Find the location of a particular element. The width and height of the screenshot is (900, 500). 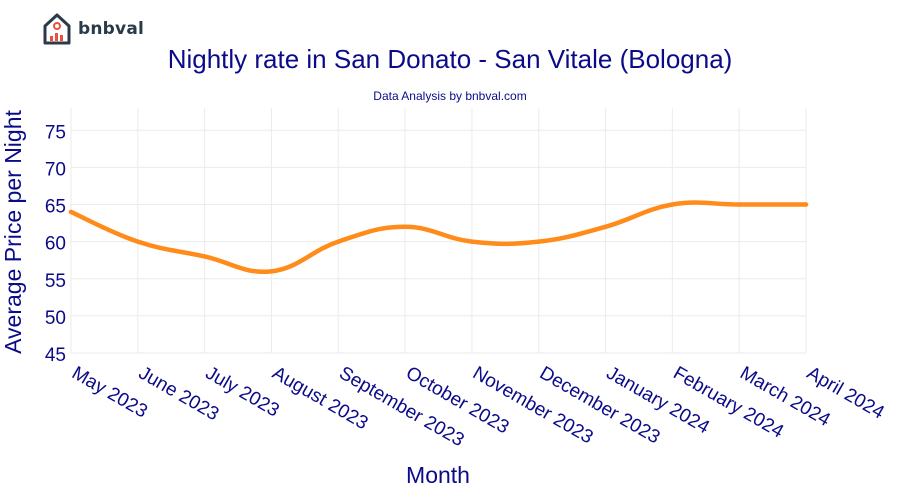

y-tick-label: 65 is located at coordinates (55, 207).